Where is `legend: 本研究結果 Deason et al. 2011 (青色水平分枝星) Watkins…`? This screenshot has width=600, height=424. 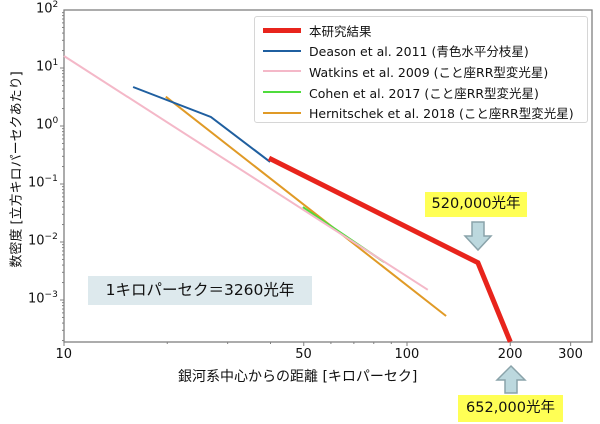 legend: 本研究結果 Deason et al. 2011 (青色水平分枝星) Watkins… is located at coordinates (421, 69).